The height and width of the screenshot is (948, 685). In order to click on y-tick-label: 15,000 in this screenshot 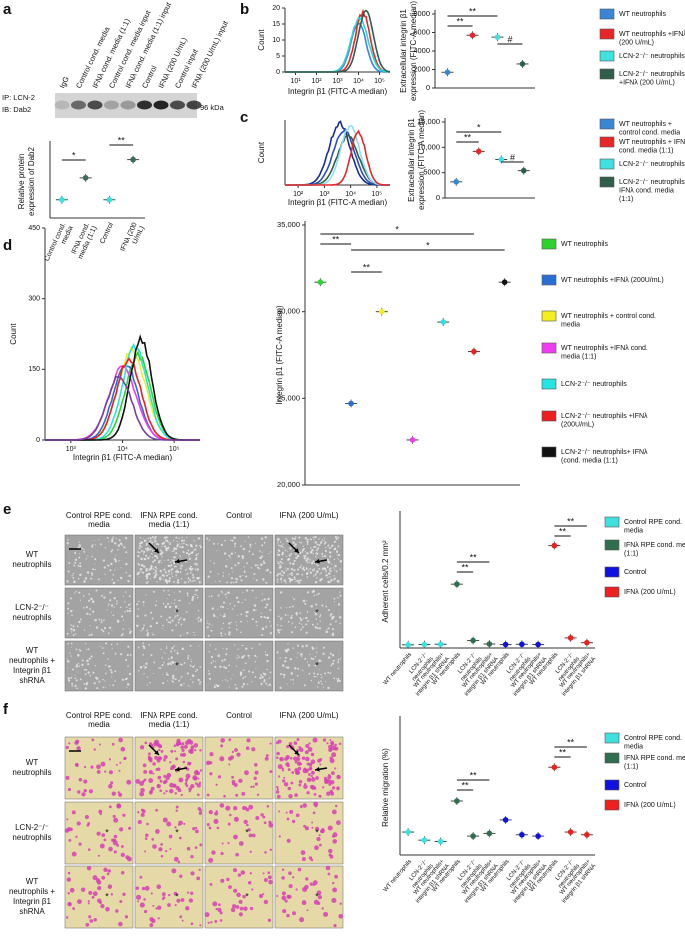, I will do `click(428, 121)`.